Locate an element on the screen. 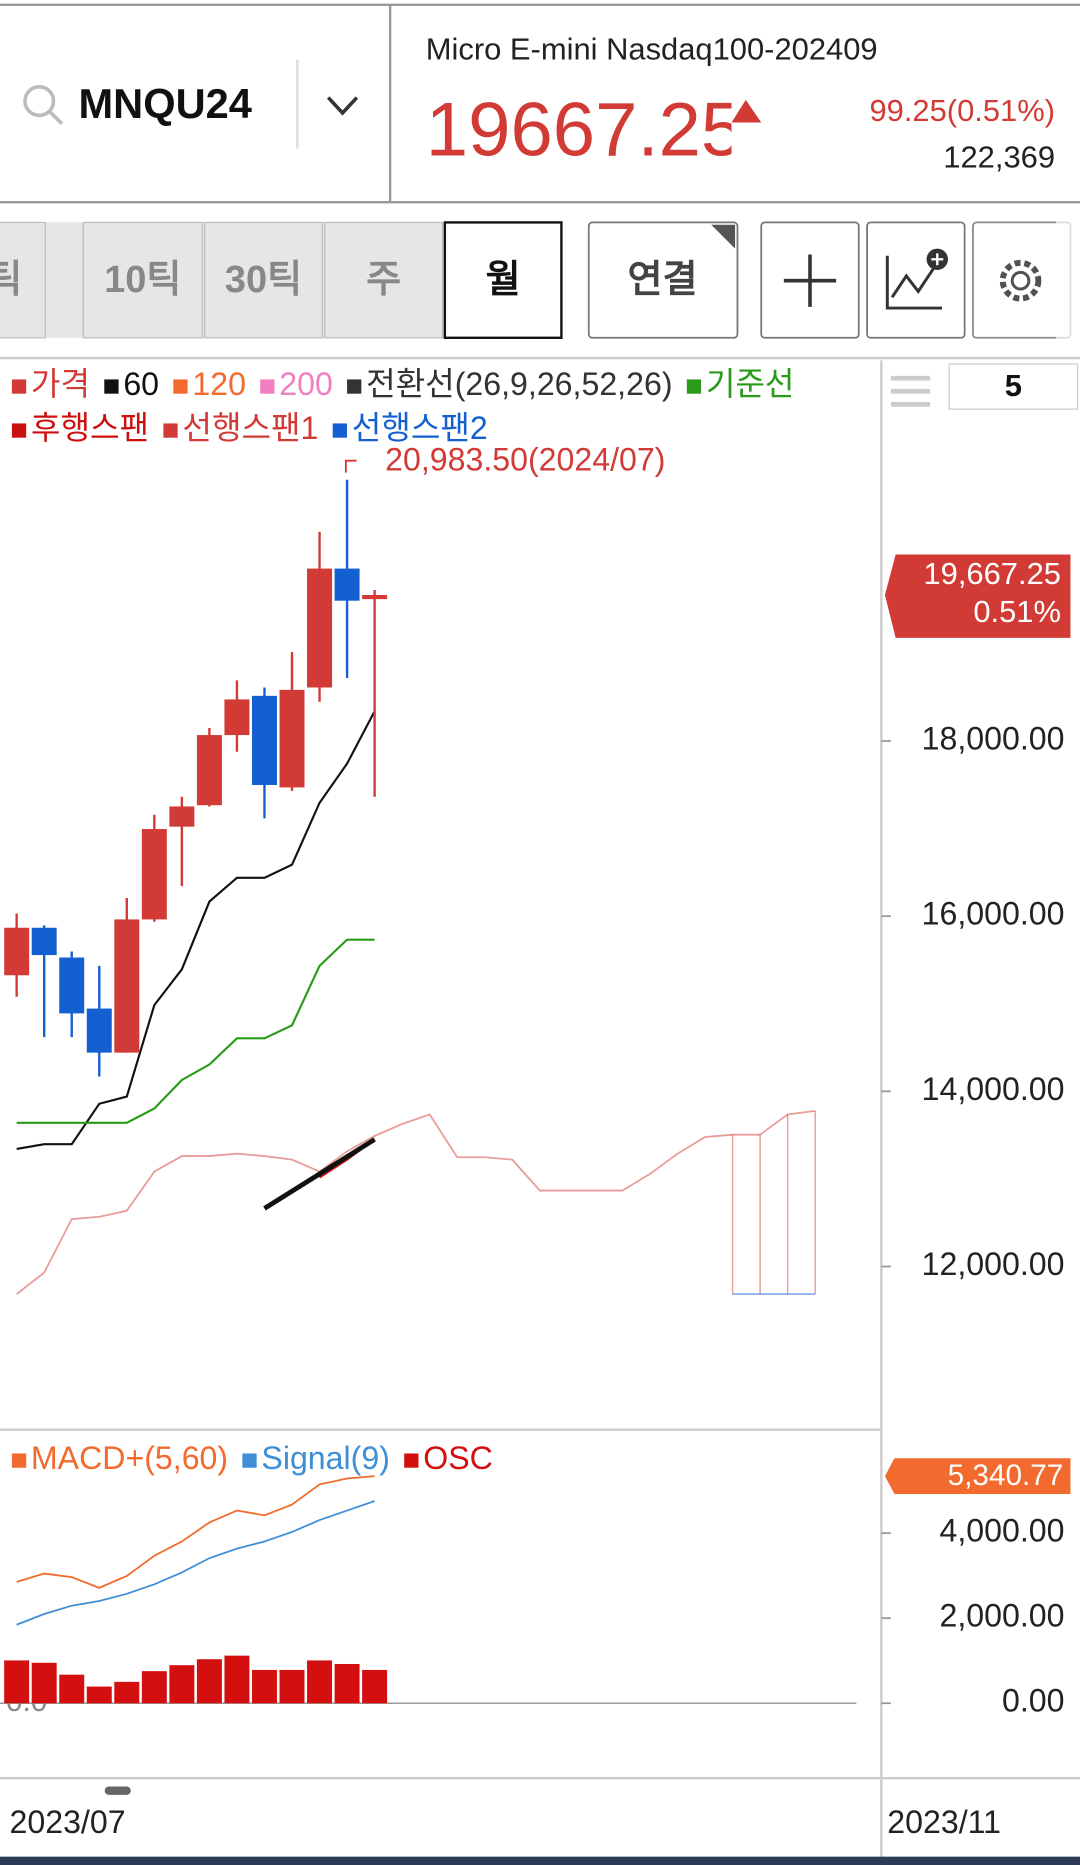 The image size is (1080, 1865). tab: 30틱 is located at coordinates (263, 280).